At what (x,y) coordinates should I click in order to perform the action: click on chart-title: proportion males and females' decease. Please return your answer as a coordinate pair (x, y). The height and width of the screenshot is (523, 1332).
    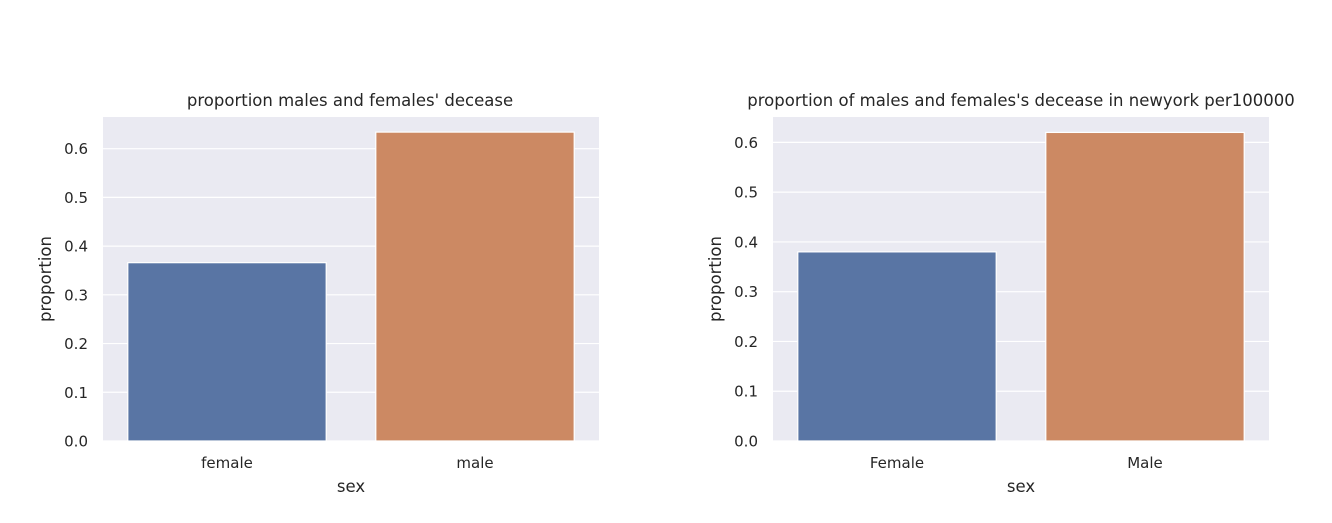
    Looking at the image, I should click on (350, 100).